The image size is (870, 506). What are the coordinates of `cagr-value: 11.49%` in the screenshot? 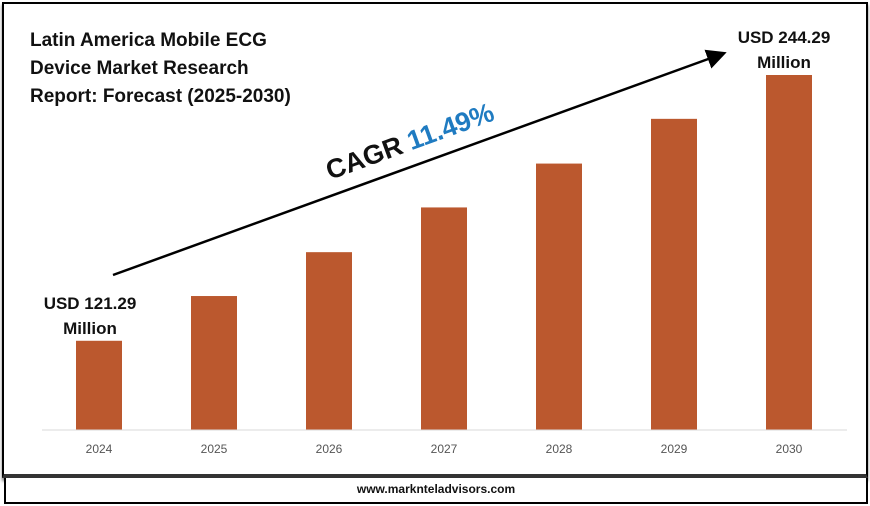 It's located at (450, 126).